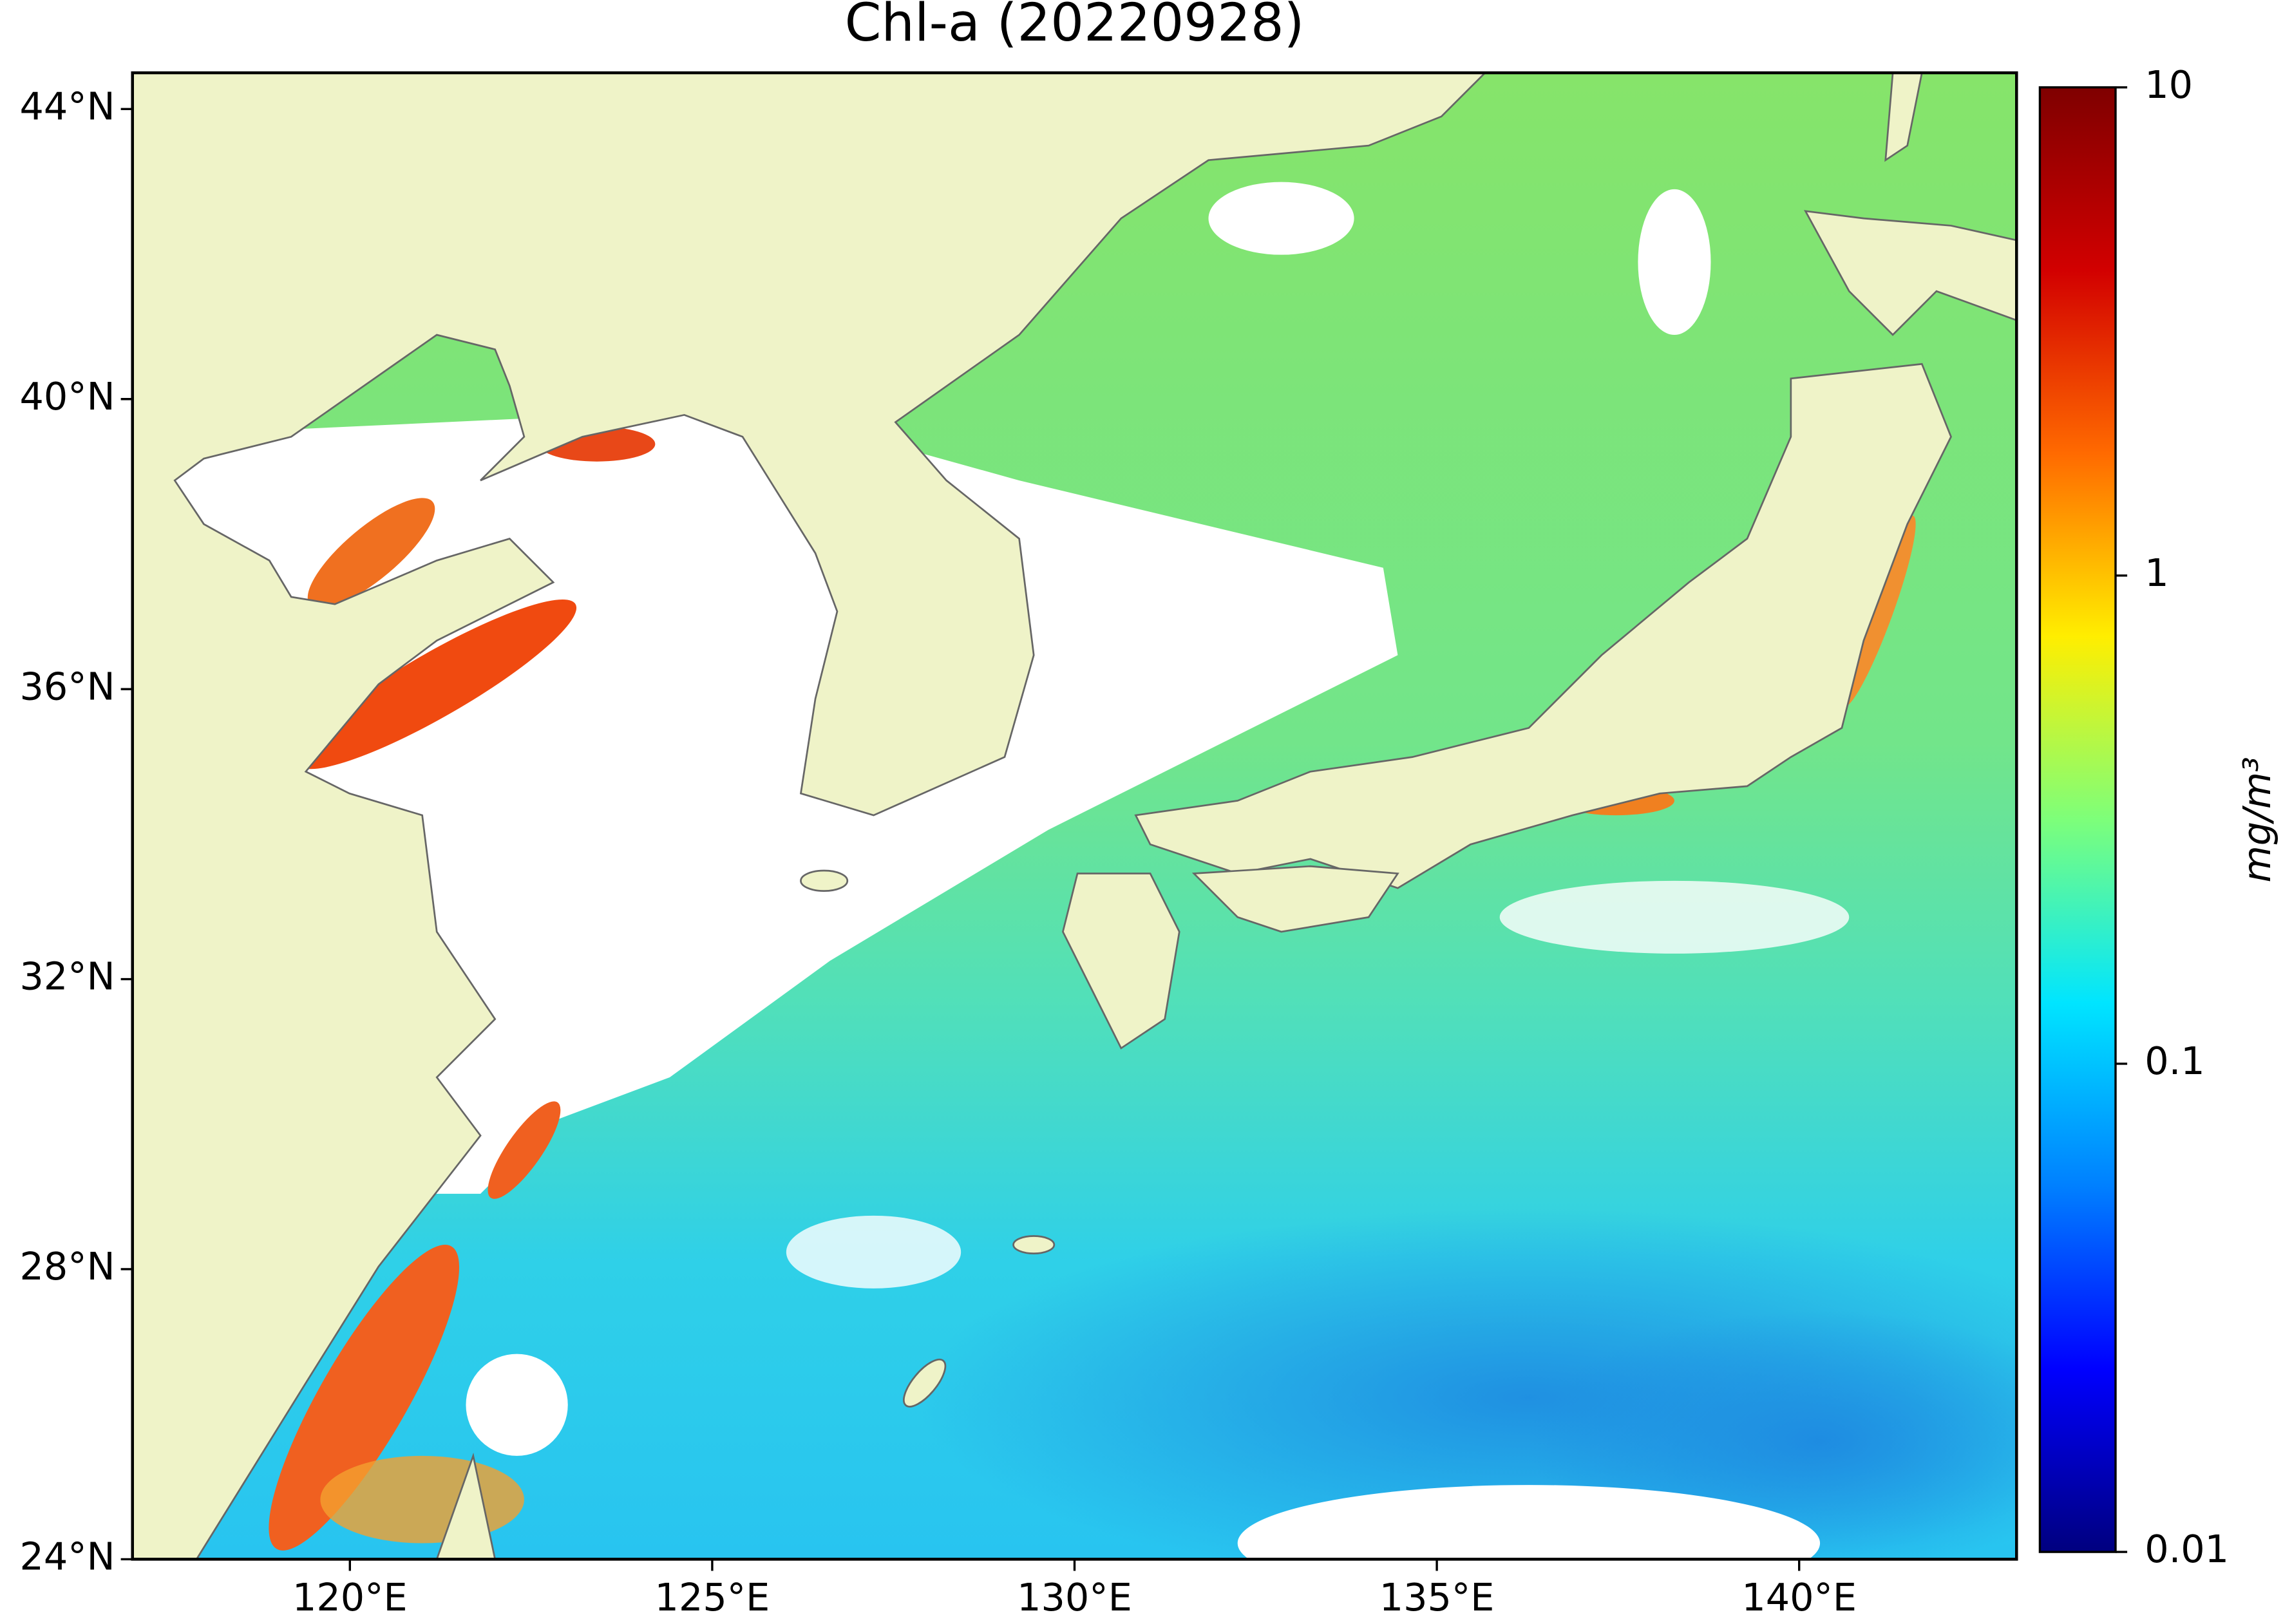  I want to click on x-tick-label: 125°E, so click(712, 1597).